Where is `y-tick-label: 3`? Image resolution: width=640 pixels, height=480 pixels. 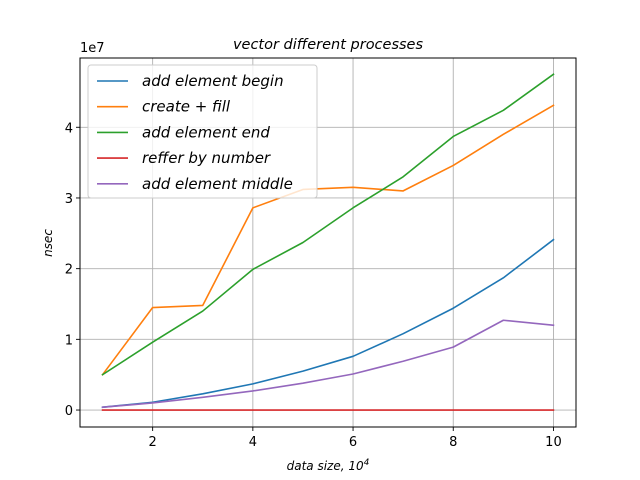
y-tick-label: 3 is located at coordinates (69, 199).